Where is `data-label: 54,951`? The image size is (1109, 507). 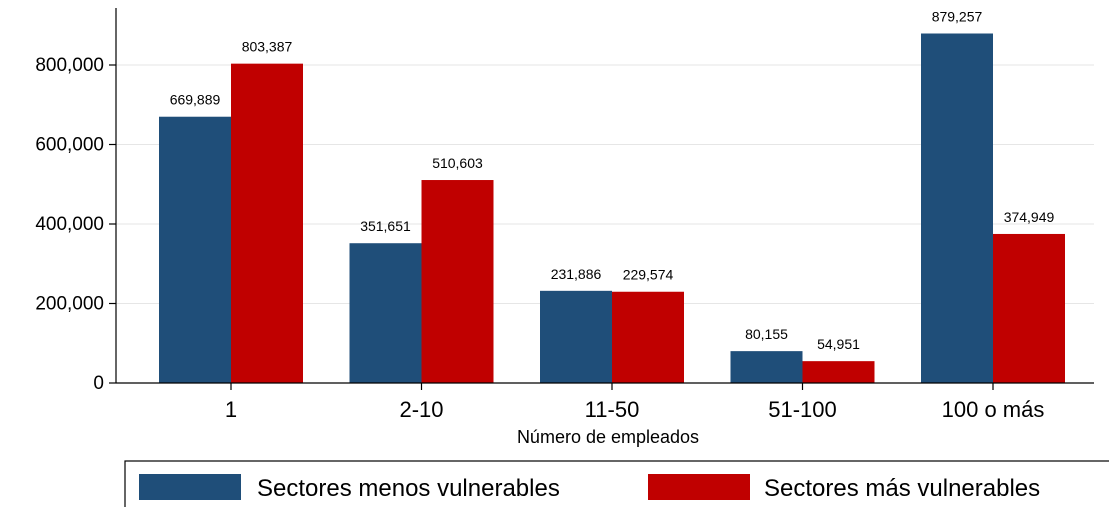 data-label: 54,951 is located at coordinates (838, 344).